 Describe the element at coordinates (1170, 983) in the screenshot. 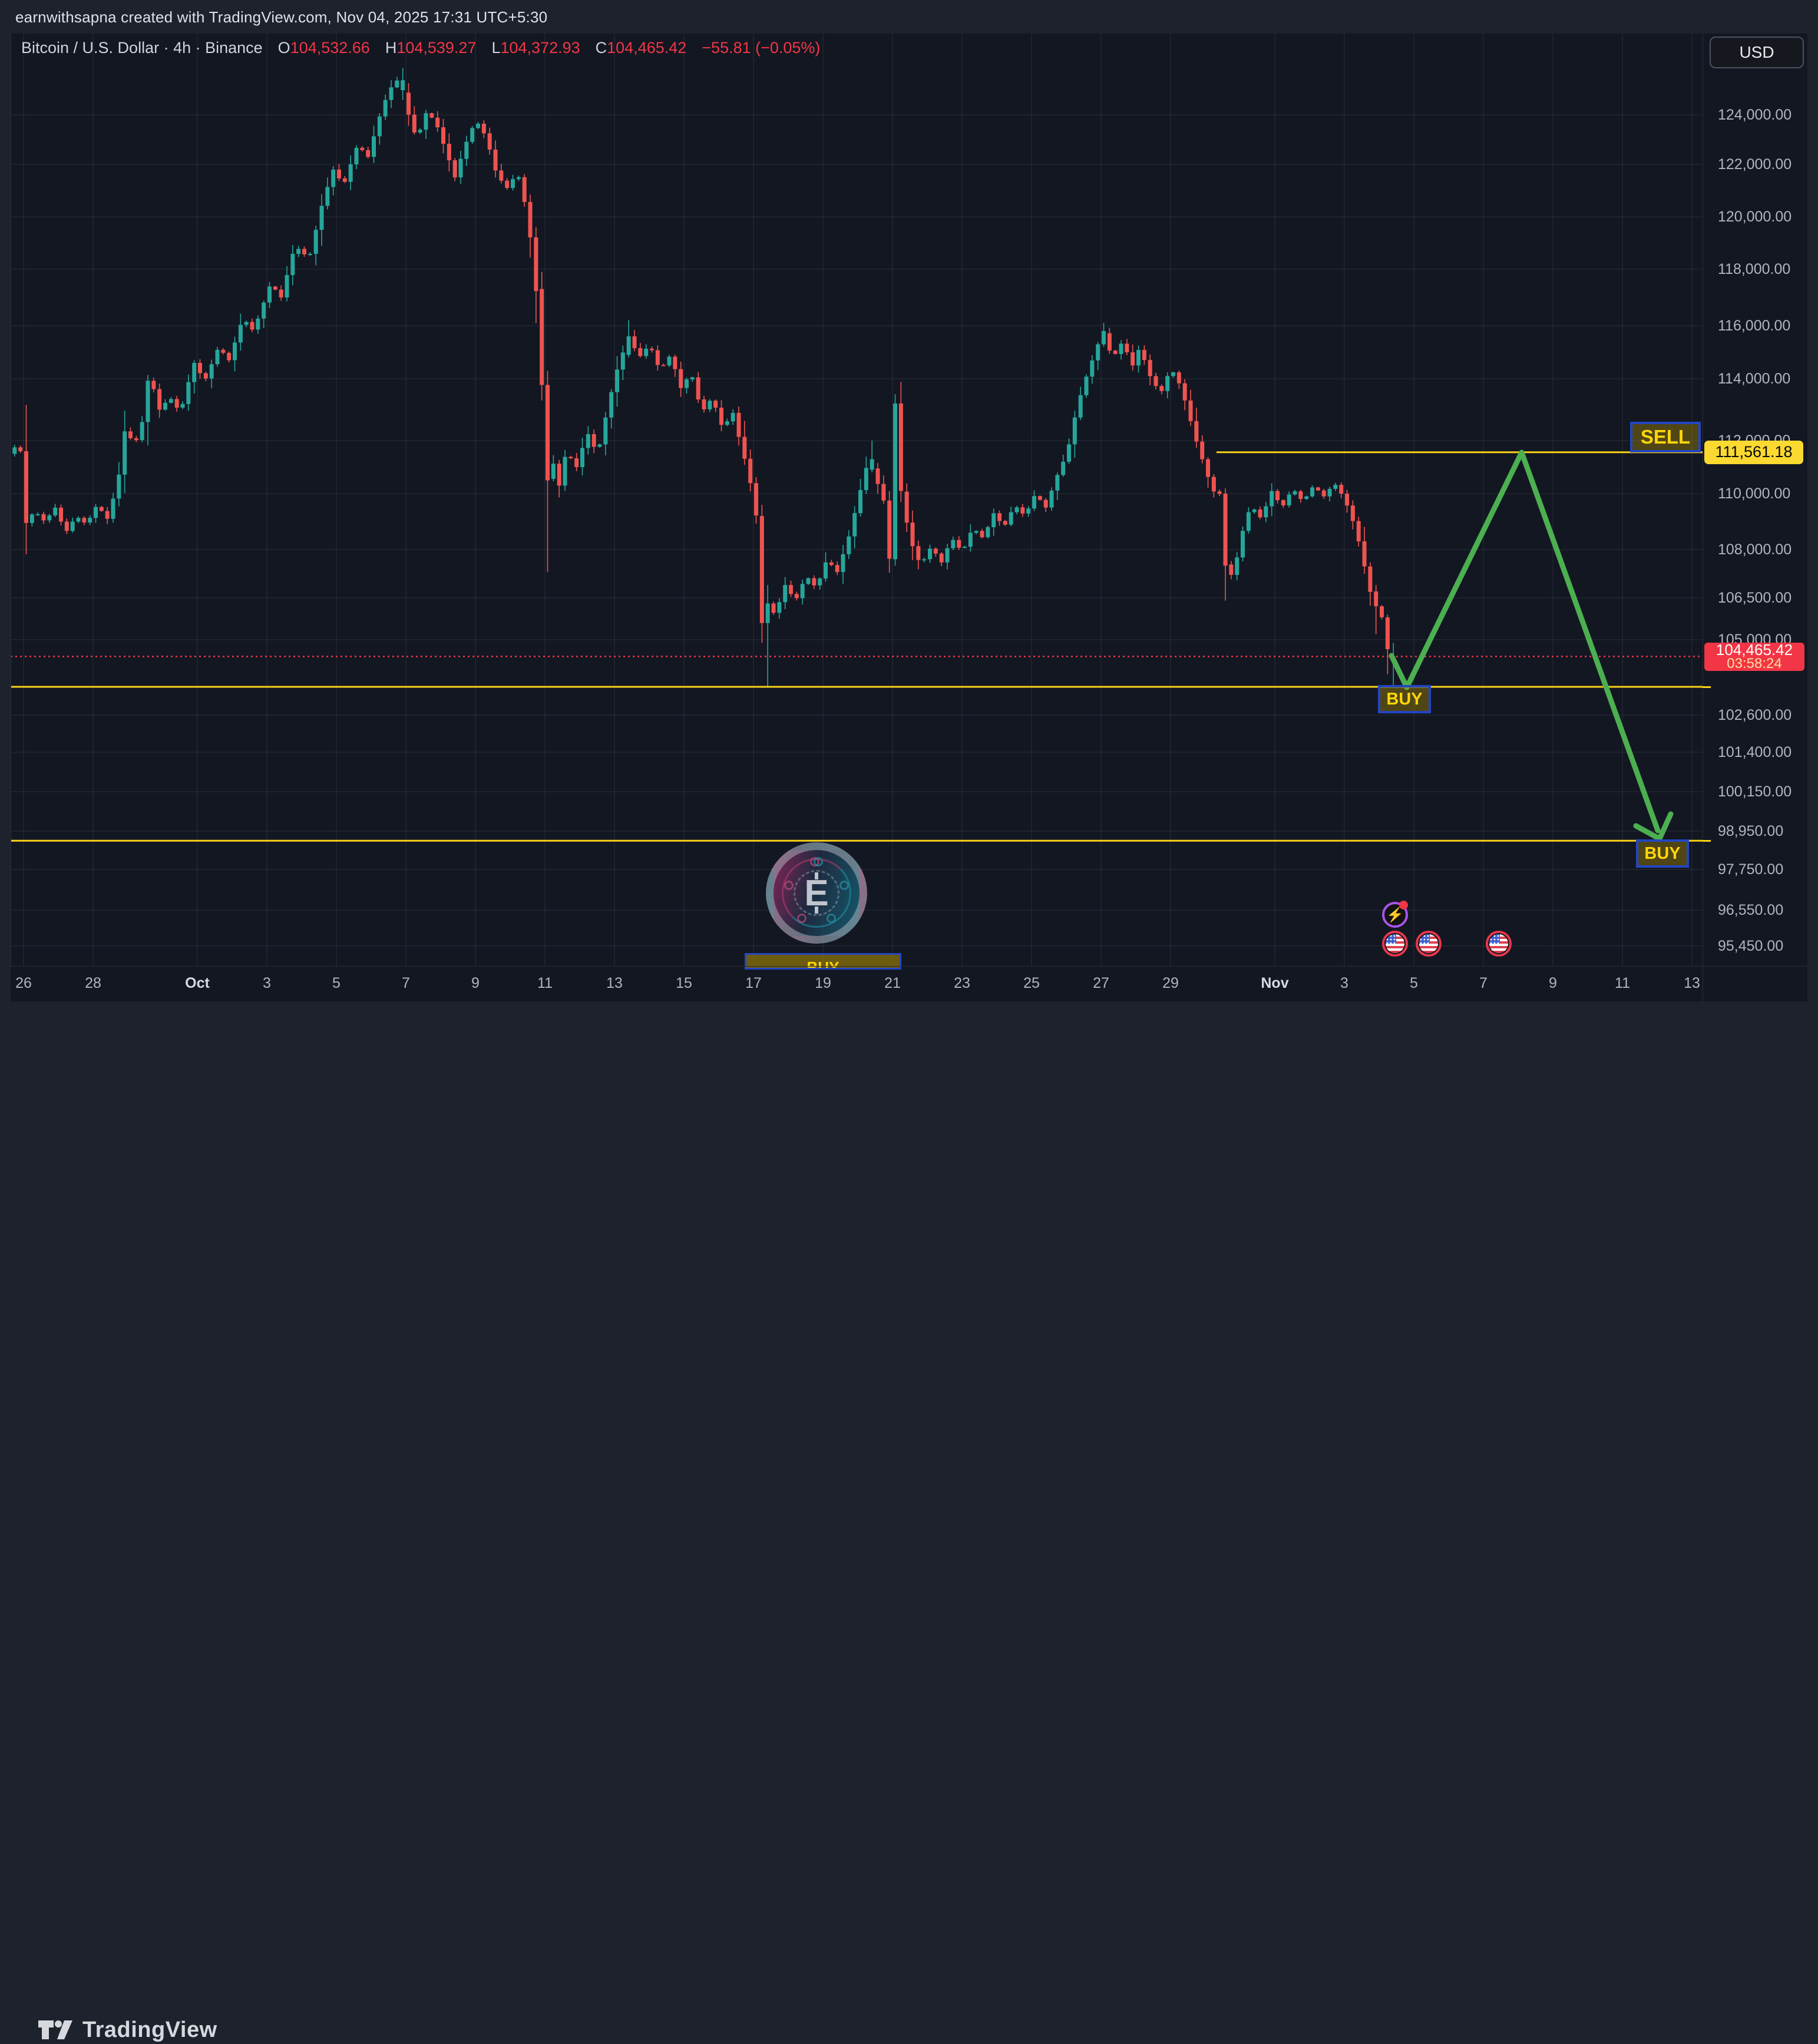

I see `time-axis-label: 29` at that location.